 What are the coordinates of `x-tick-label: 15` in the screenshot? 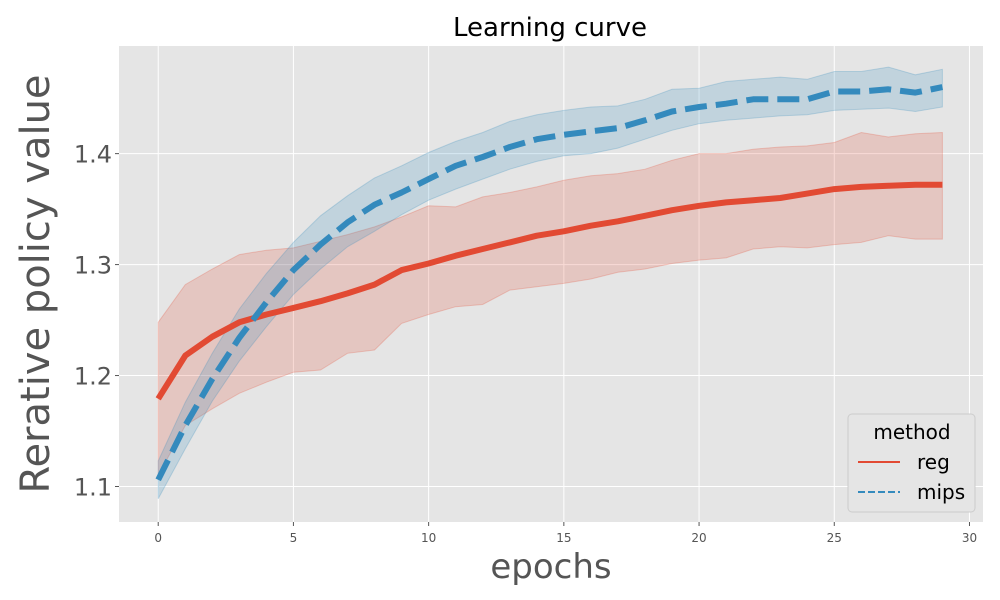 It's located at (563, 538).